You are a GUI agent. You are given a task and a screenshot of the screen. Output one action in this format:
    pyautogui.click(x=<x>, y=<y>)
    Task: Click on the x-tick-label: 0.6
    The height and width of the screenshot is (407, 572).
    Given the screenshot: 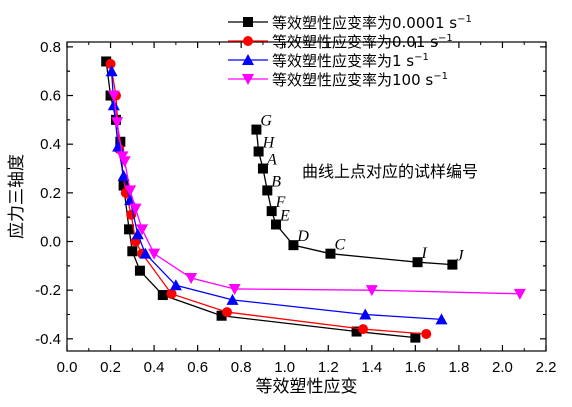 What is the action you would take?
    pyautogui.click(x=197, y=367)
    